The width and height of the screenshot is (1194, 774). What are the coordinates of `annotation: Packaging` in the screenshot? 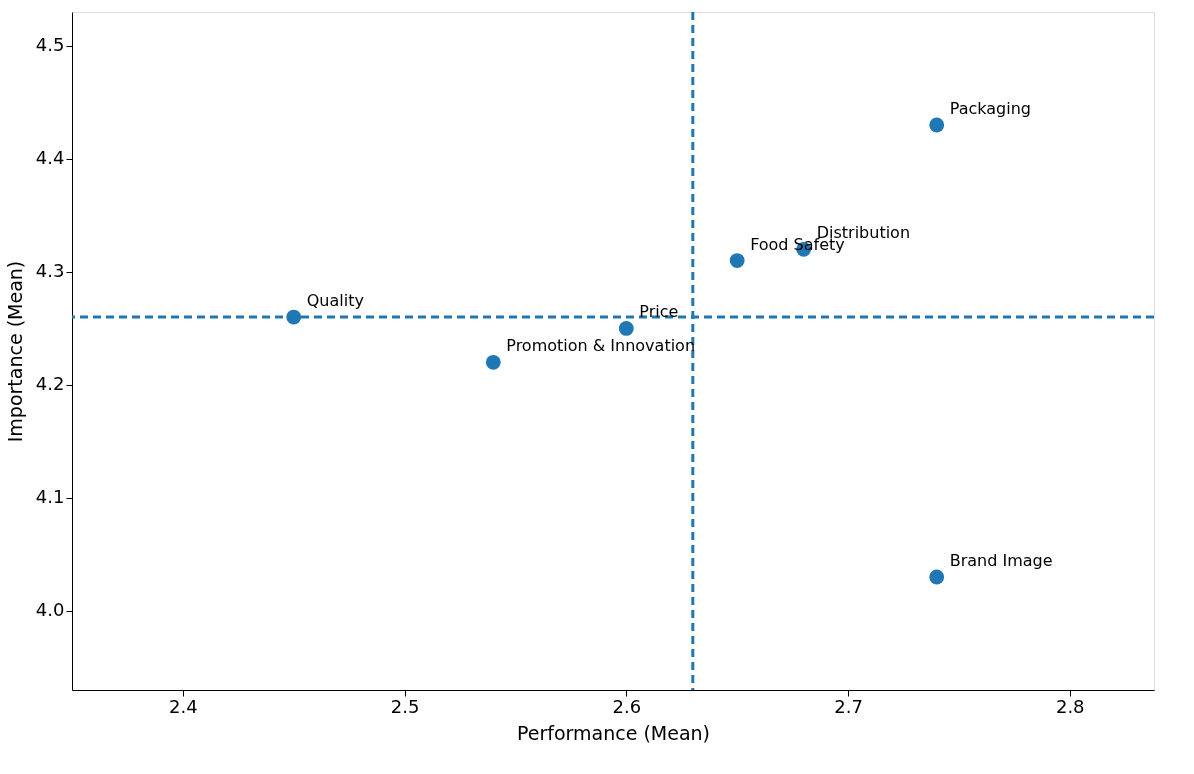 It's located at (990, 108).